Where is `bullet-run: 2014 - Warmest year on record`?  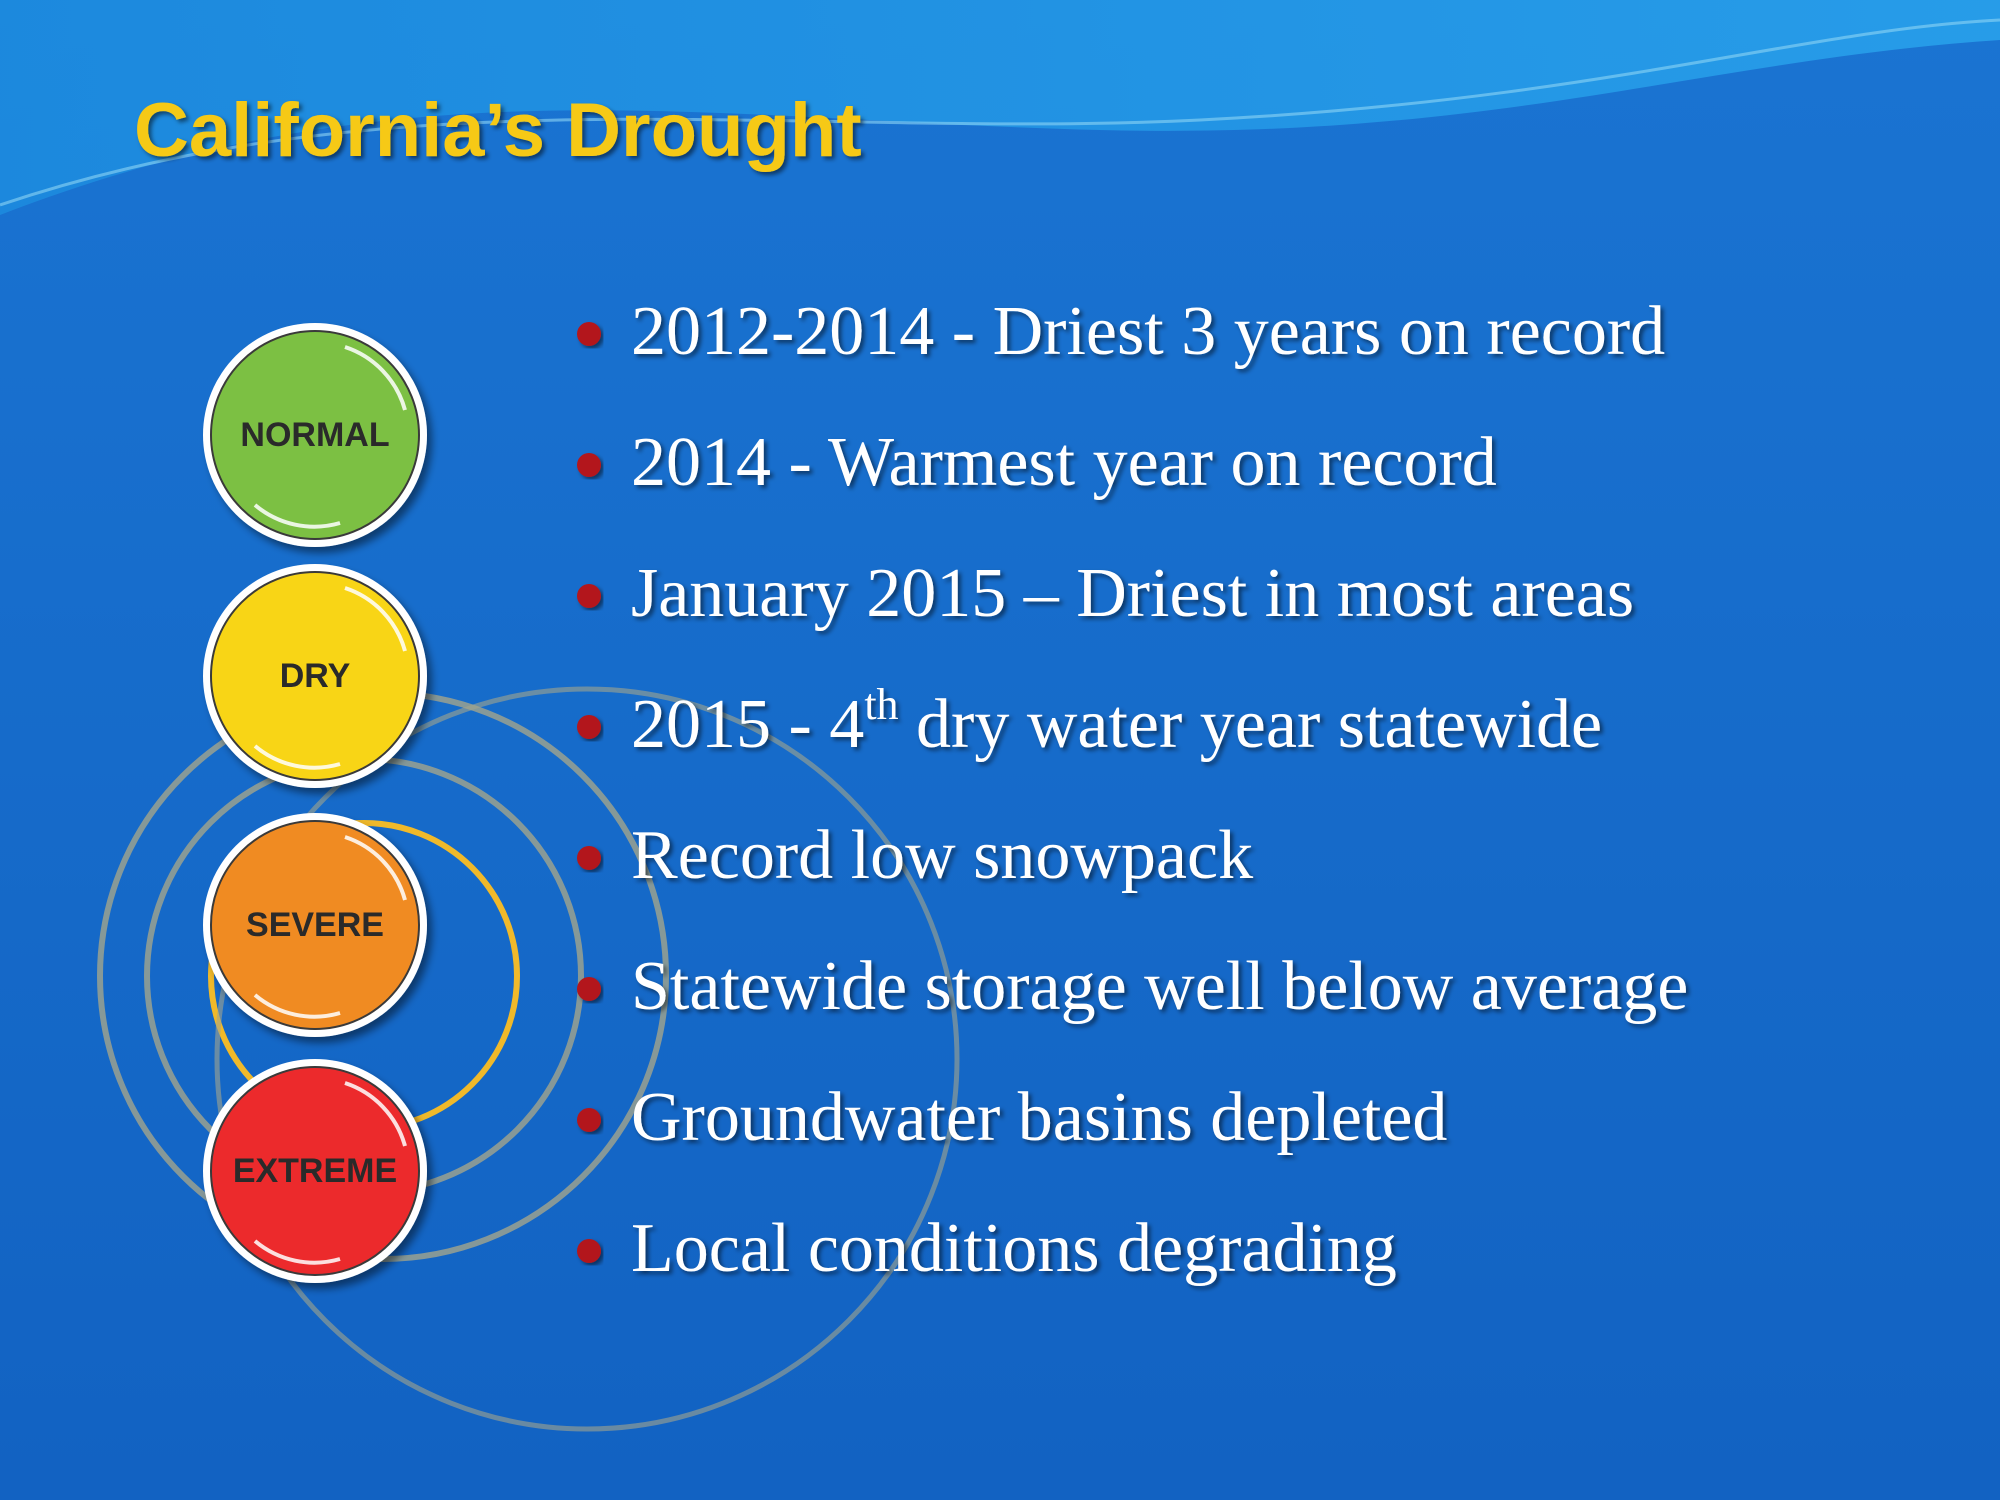
bullet-run: 2014 - Warmest year on record is located at coordinates (1064, 462).